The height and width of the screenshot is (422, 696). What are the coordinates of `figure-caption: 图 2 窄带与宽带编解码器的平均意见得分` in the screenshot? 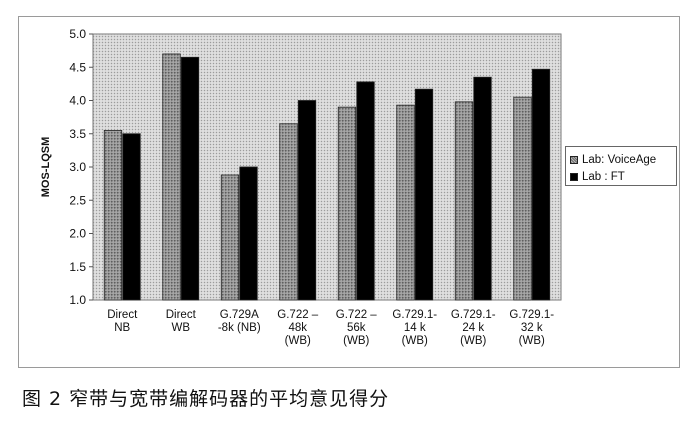 It's located at (206, 399).